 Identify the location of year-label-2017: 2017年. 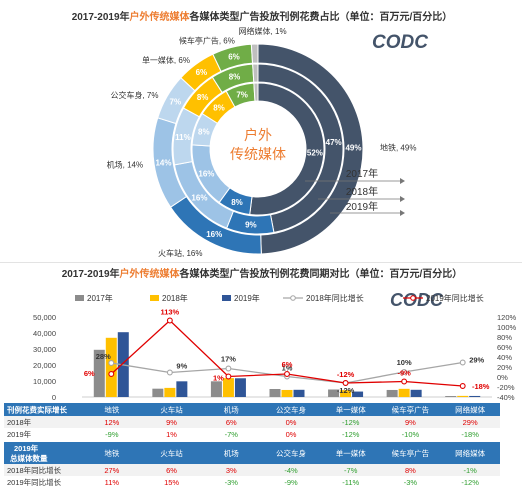
(362, 173).